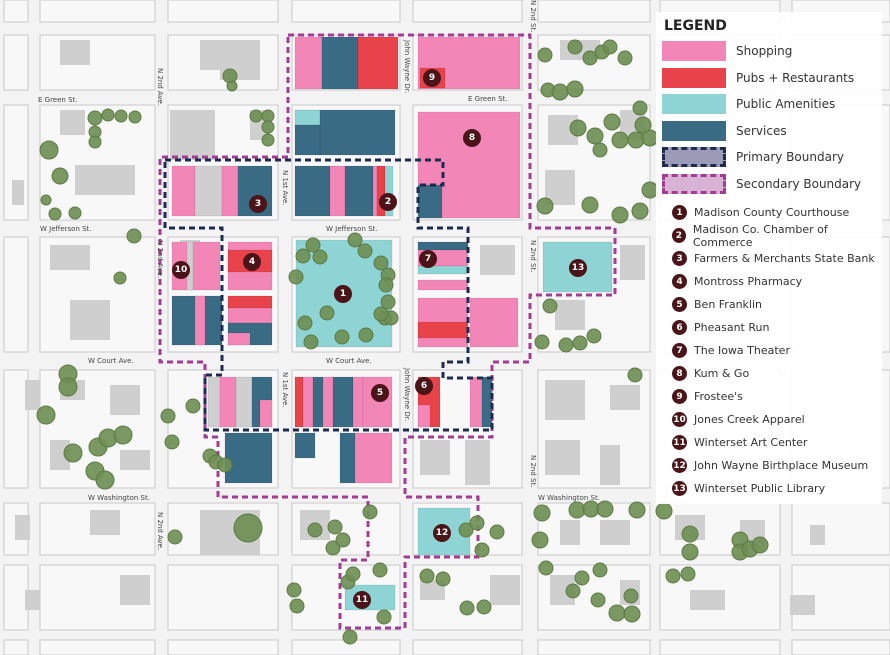 The image size is (890, 655). What do you see at coordinates (679, 350) in the screenshot?
I see `place-number-badge: 7` at bounding box center [679, 350].